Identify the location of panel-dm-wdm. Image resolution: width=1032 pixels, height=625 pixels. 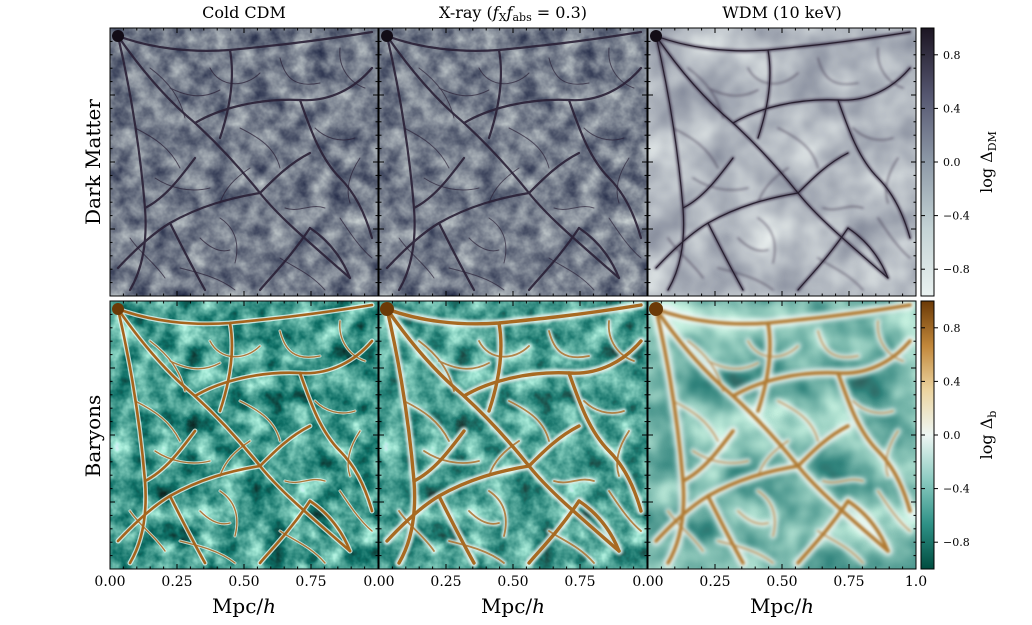
(782, 162).